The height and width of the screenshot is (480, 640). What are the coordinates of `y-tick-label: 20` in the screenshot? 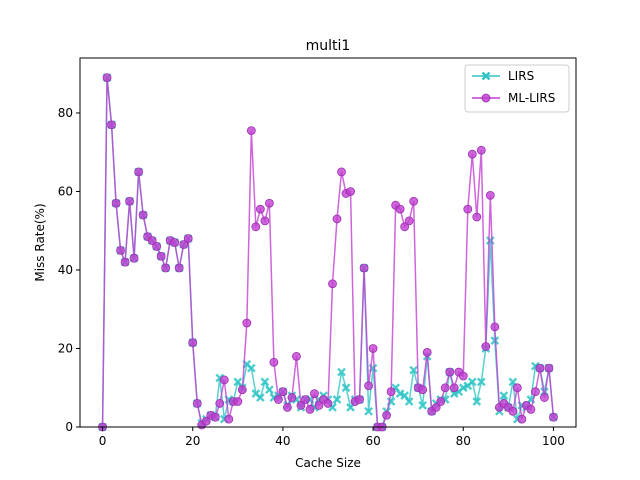 It's located at (65, 348).